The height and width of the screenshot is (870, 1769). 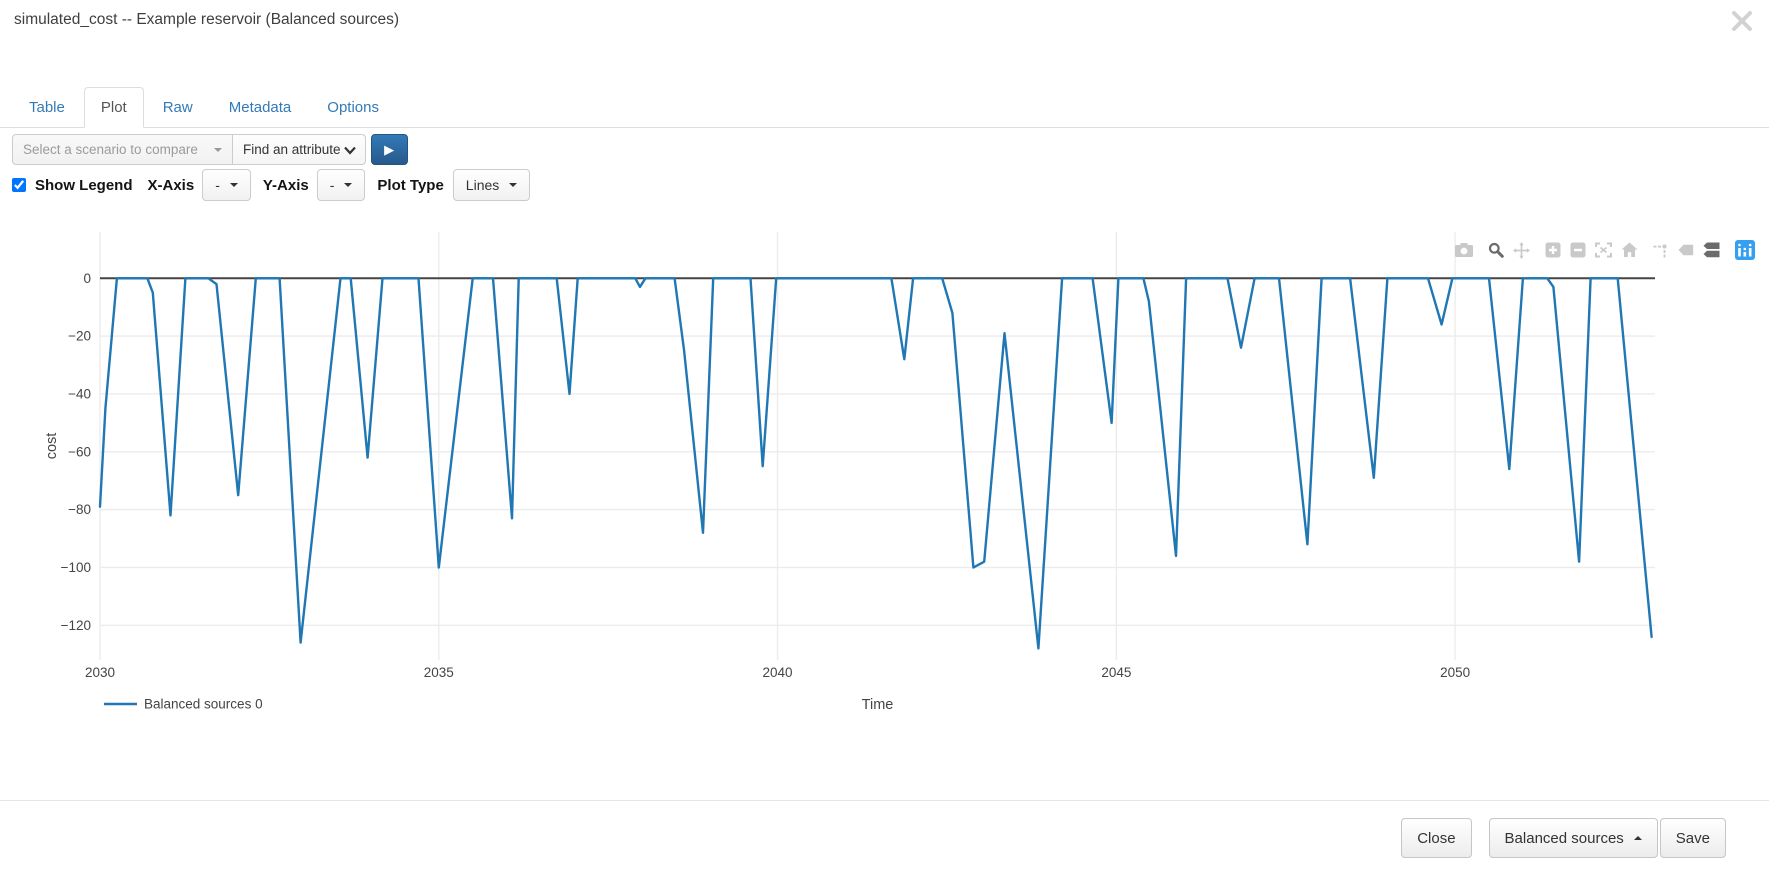 I want to click on x-tick-label: 2050, so click(x=1455, y=672).